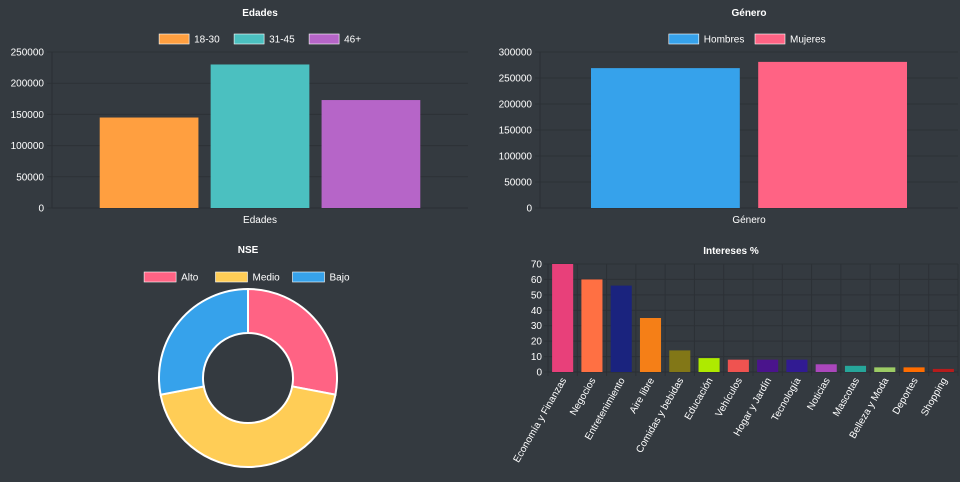 This screenshot has height=482, width=960. What do you see at coordinates (724, 40) in the screenshot?
I see `genero-legend-label-0: Hombres` at bounding box center [724, 40].